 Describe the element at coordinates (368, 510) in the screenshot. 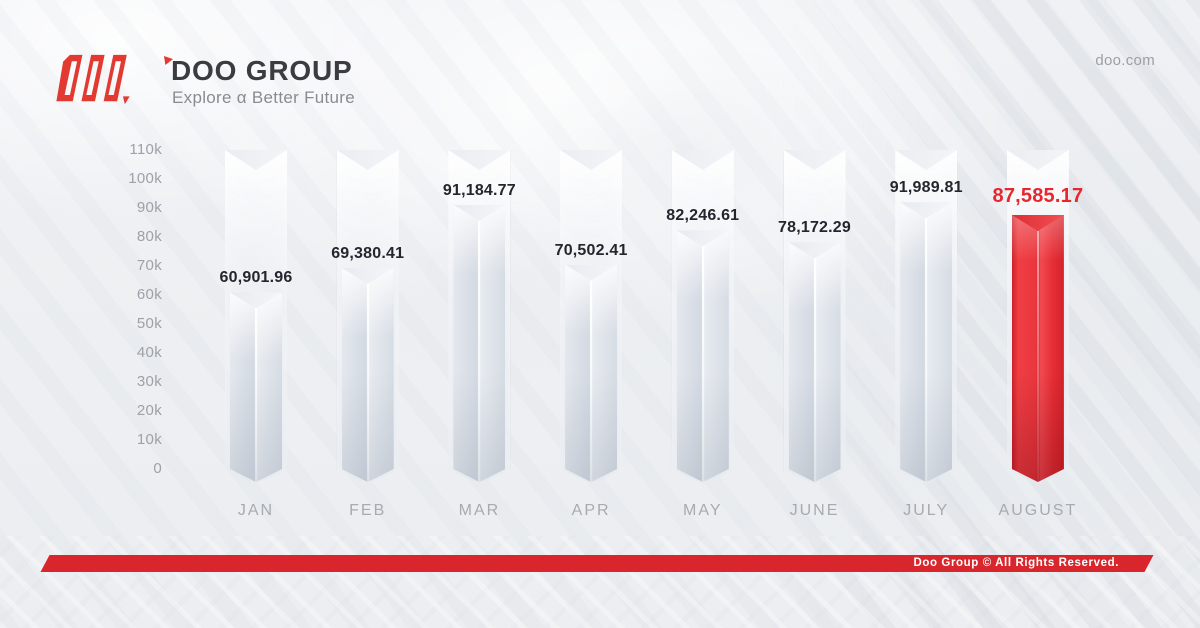

I see `bar-month-label: FEB` at that location.